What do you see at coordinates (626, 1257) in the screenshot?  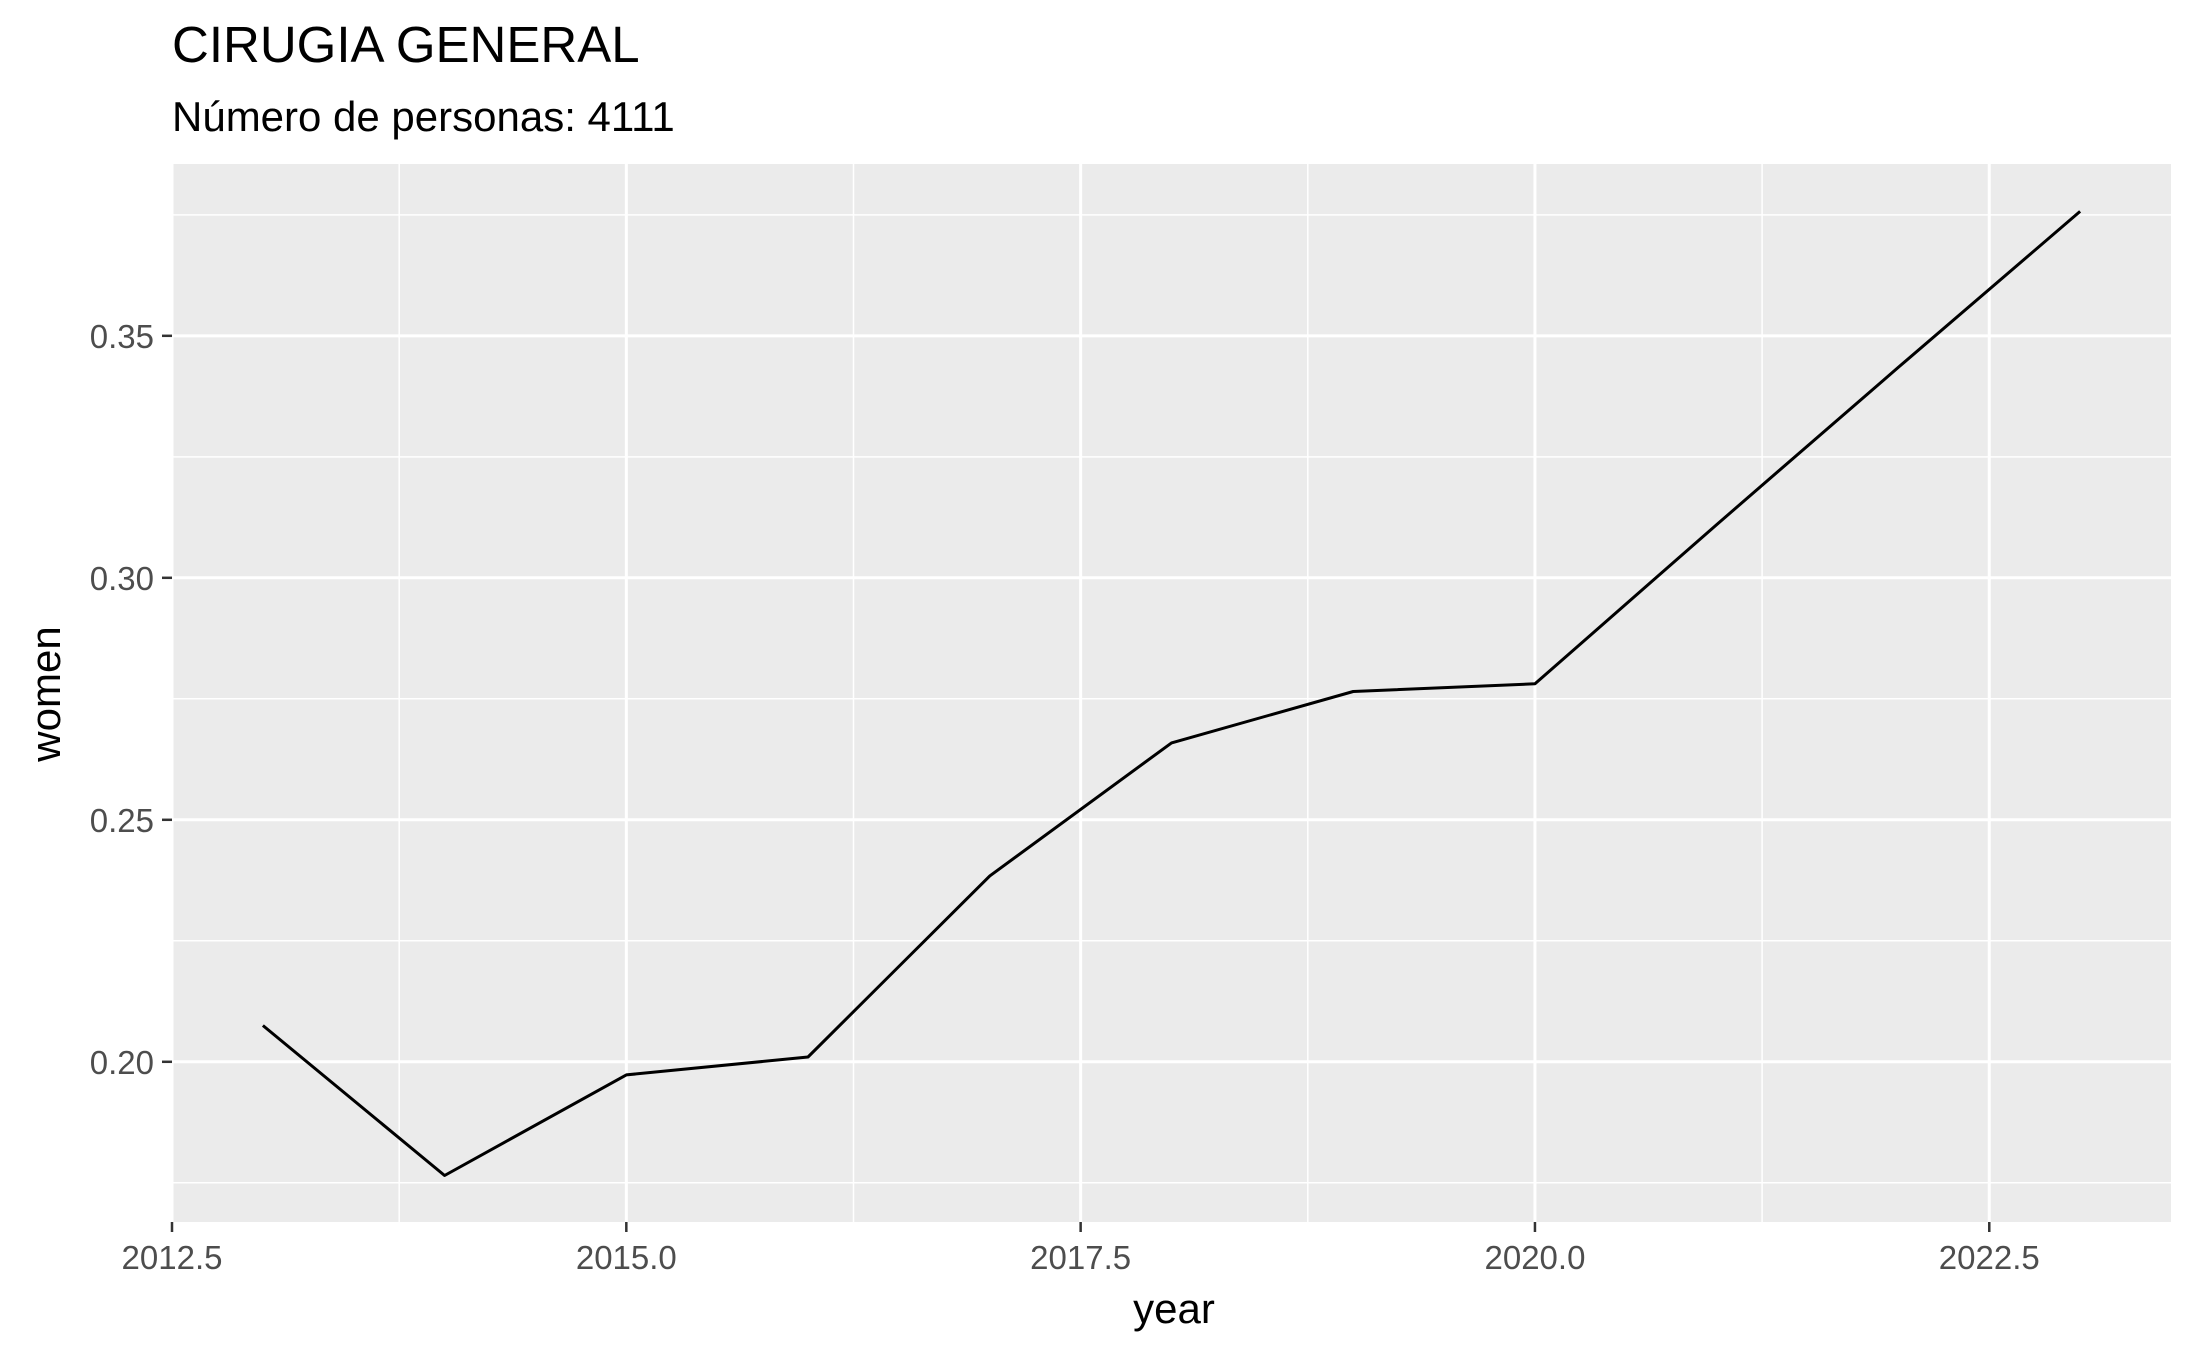 I see `x-tick-label: 2015.0` at bounding box center [626, 1257].